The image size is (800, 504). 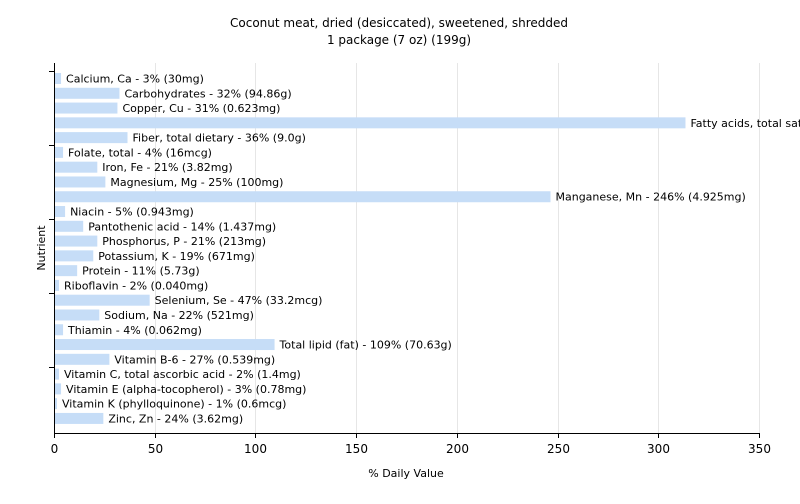 What do you see at coordinates (179, 315) in the screenshot?
I see `bar-label: Sodium, Na - 22% (521mg)` at bounding box center [179, 315].